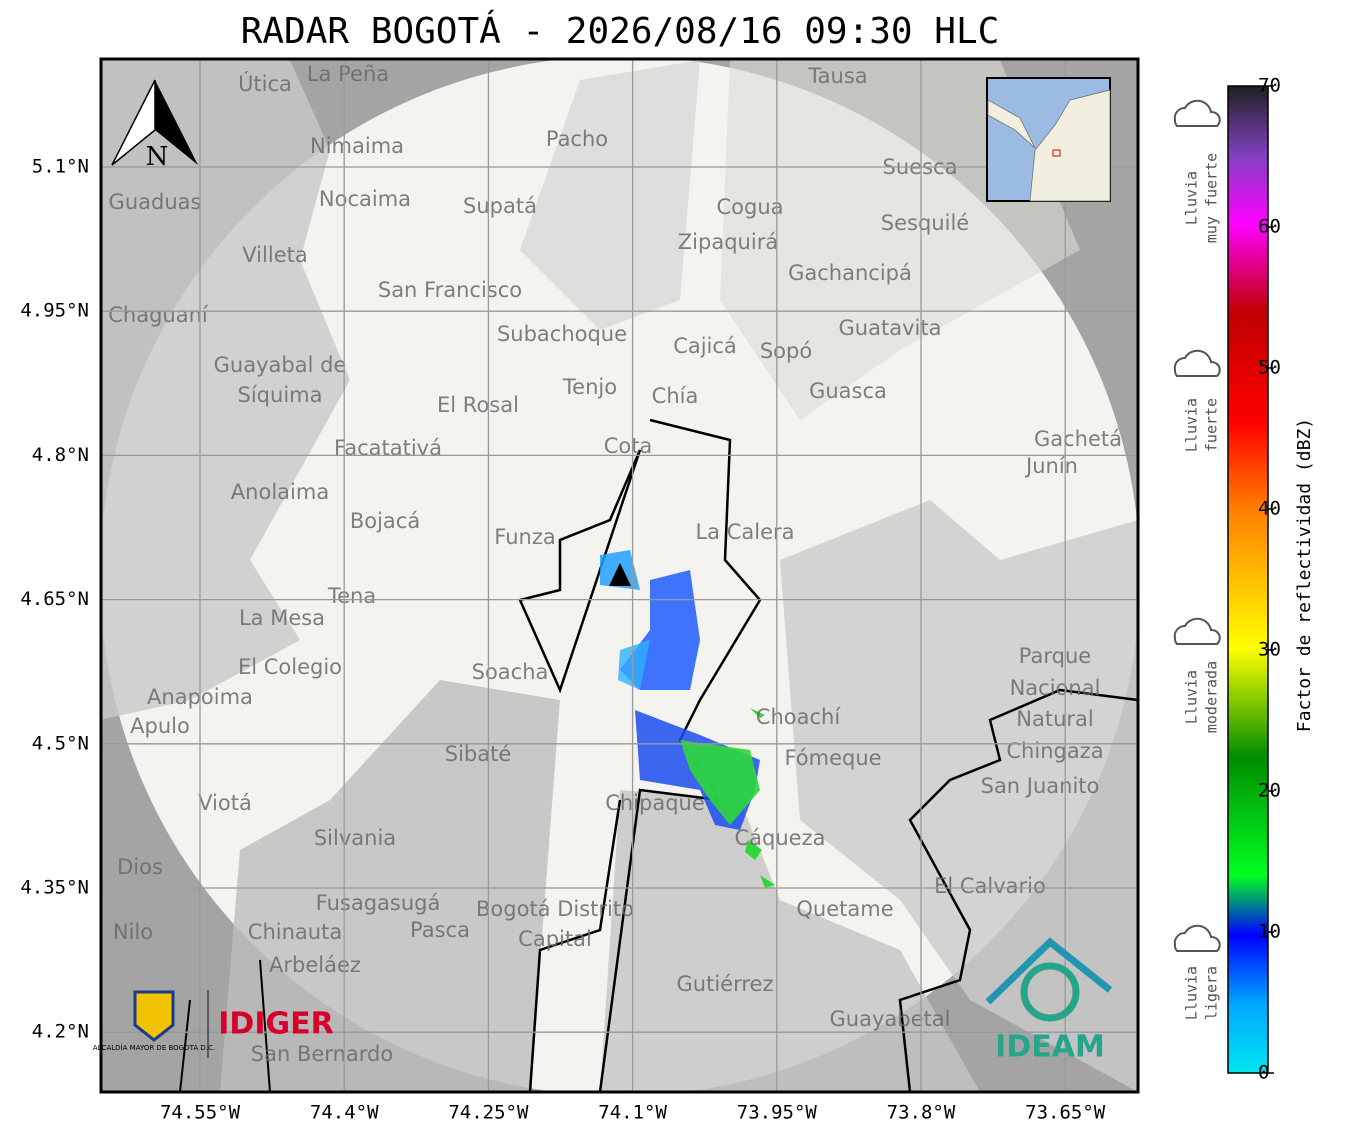  I want to click on colorbar-tick-label: 40, so click(1269, 509).